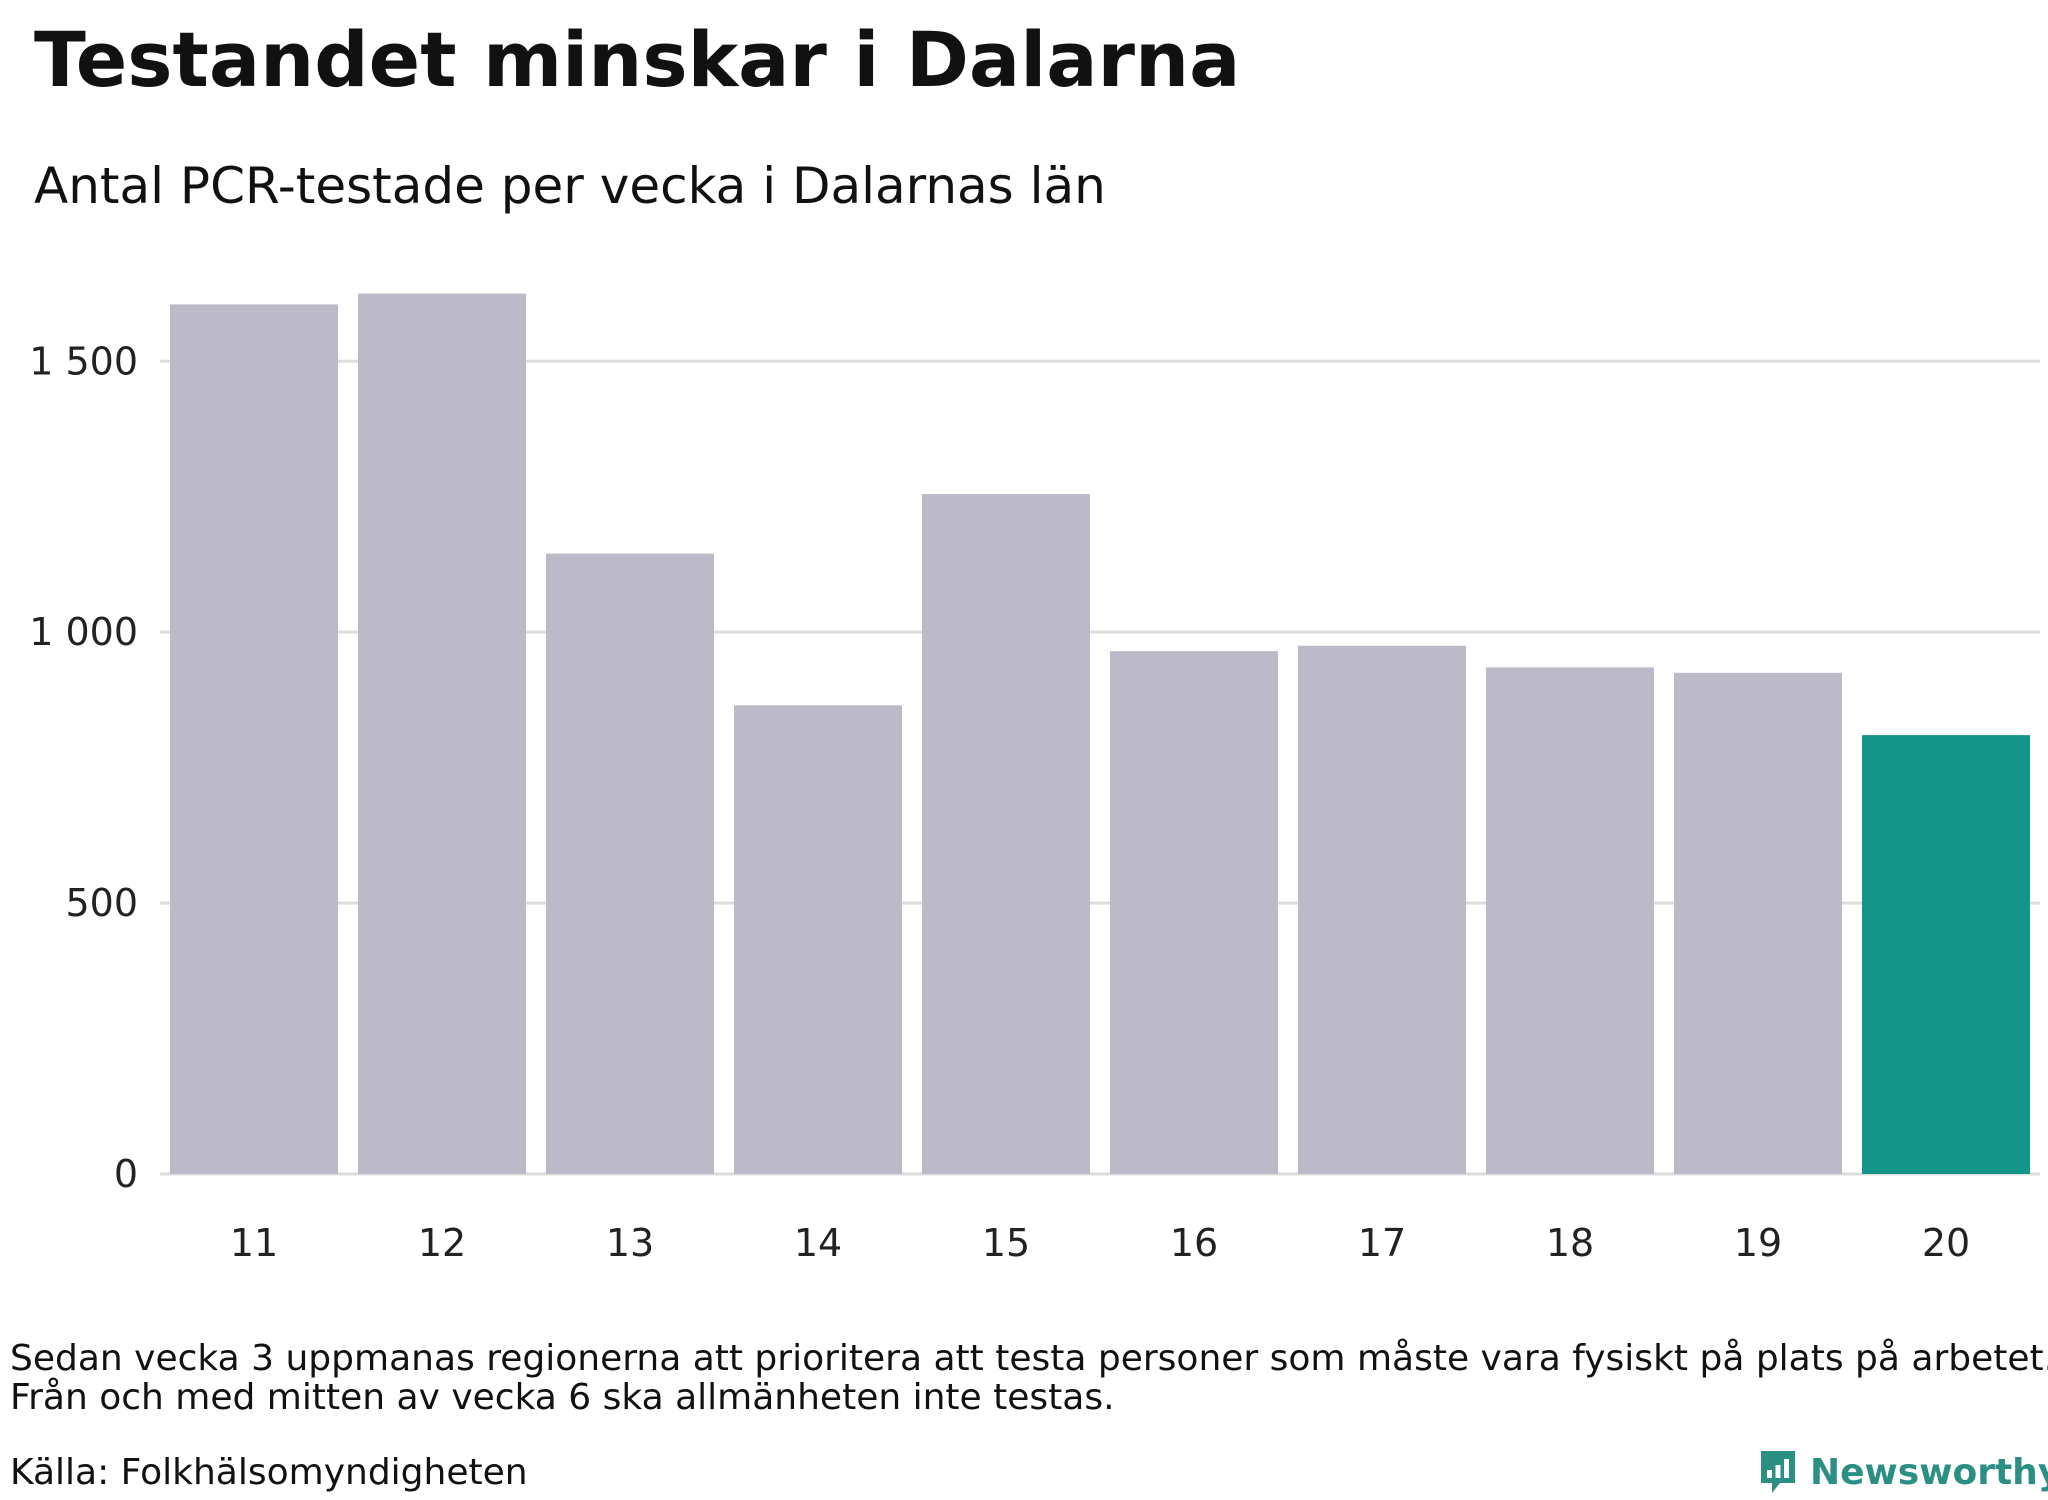 The width and height of the screenshot is (2048, 1500). What do you see at coordinates (1382, 1243) in the screenshot?
I see `x-tick-label: 17` at bounding box center [1382, 1243].